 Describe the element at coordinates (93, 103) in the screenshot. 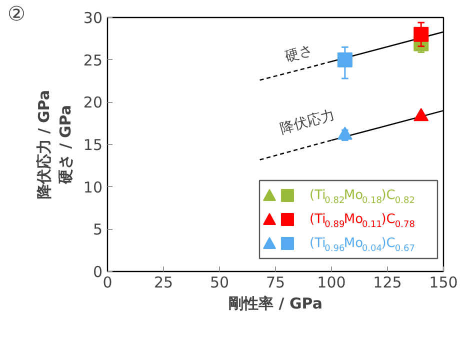

I see `y-tick-label: 20` at that location.